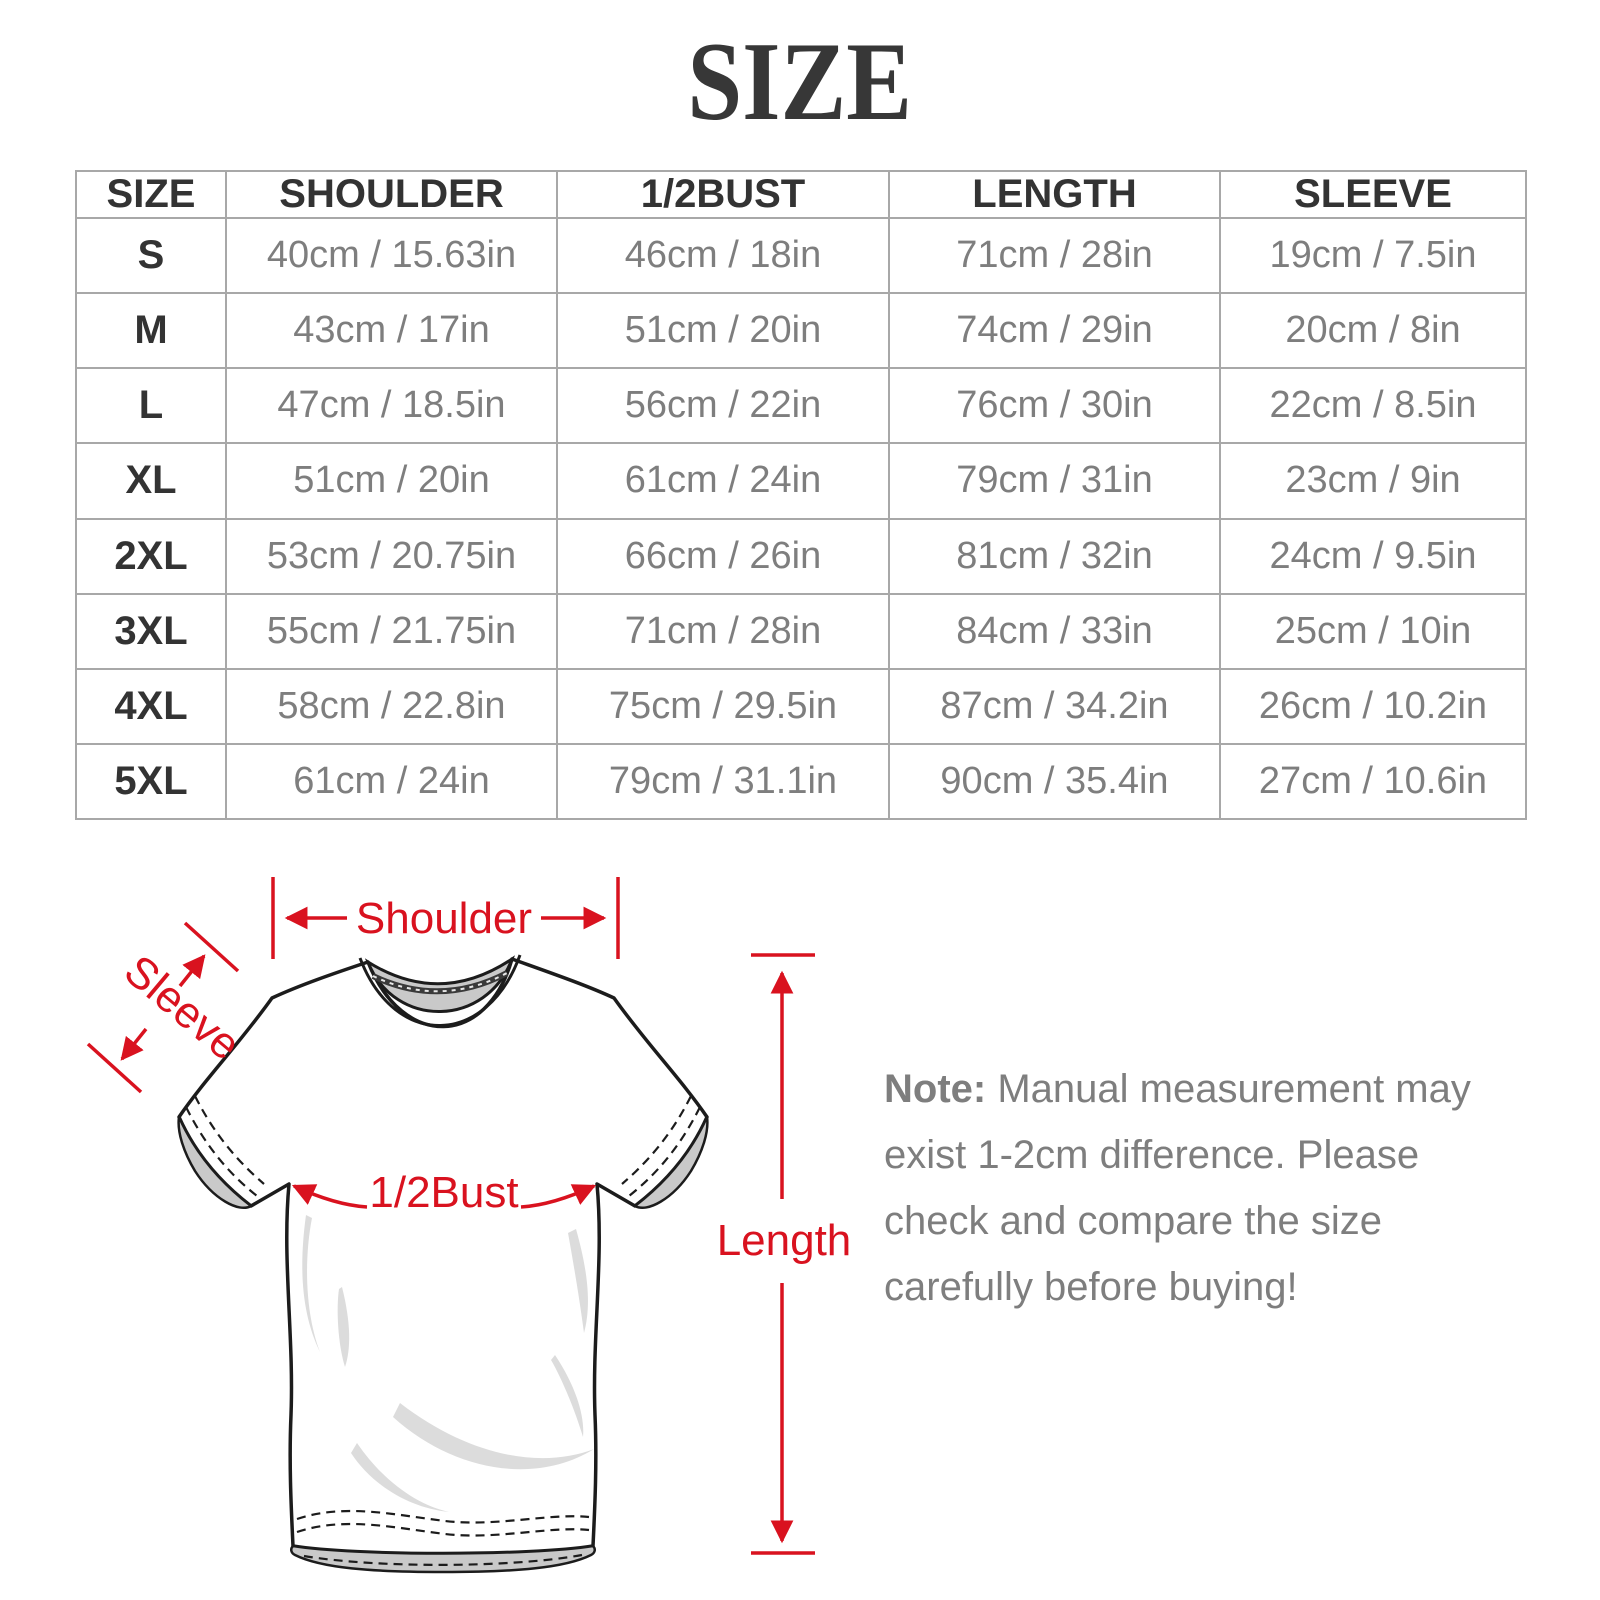 The width and height of the screenshot is (1600, 1600). I want to click on size-label: XL, so click(151, 481).